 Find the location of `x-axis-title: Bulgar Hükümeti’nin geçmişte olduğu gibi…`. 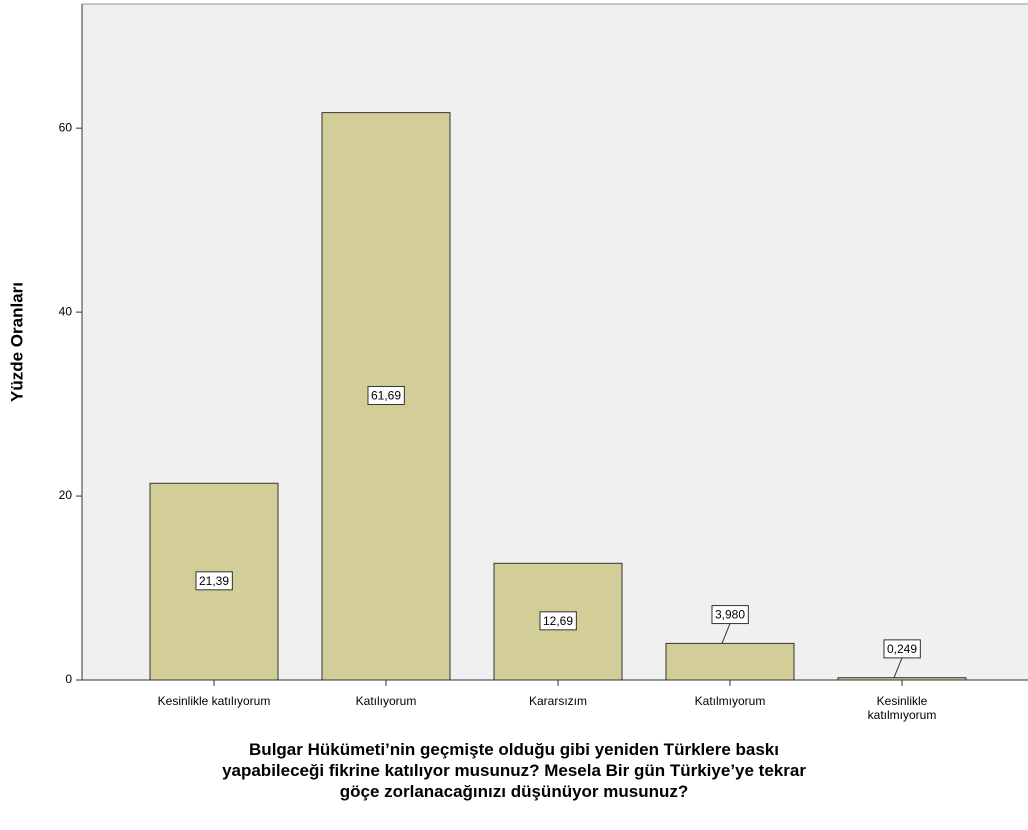

x-axis-title: Bulgar Hükümeti’nin geçmişte olduğu gibi… is located at coordinates (514, 749).